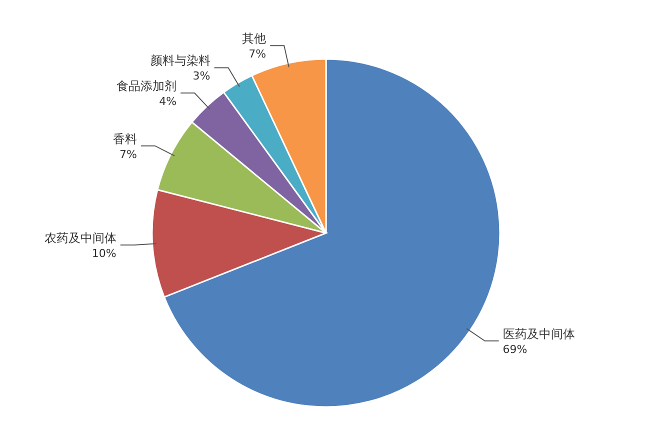 The image size is (649, 429). What do you see at coordinates (124, 139) in the screenshot?
I see `slice-label: 香料` at bounding box center [124, 139].